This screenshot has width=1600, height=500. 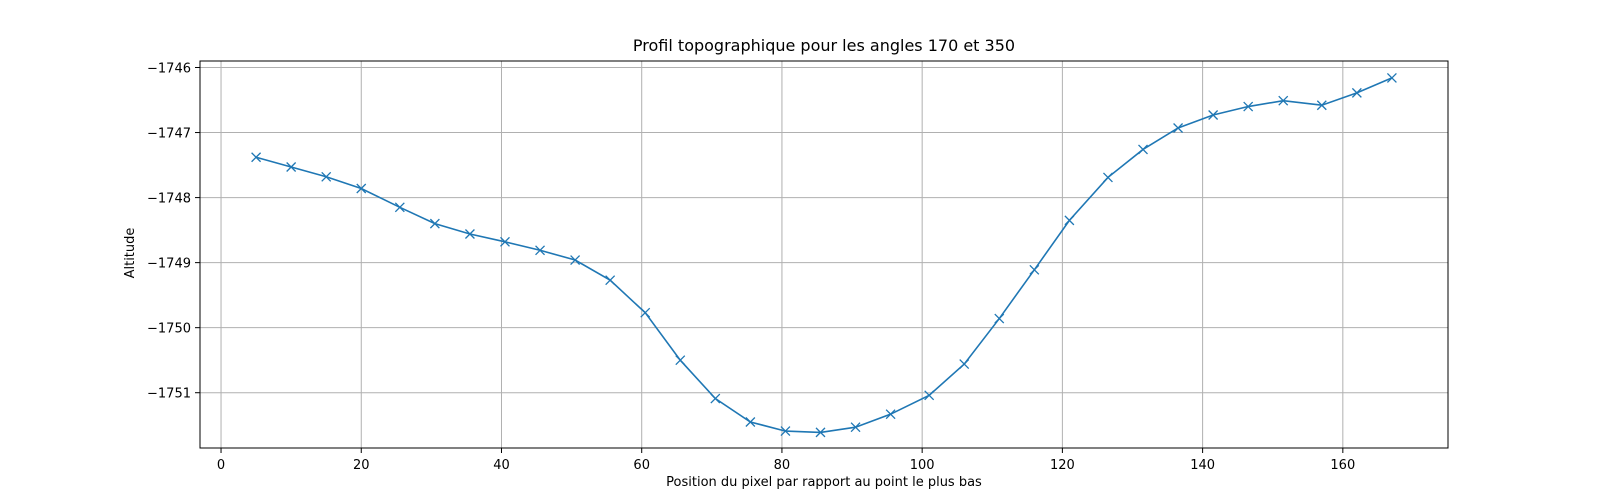 I want to click on x-tick-label: 160, so click(x=1342, y=465).